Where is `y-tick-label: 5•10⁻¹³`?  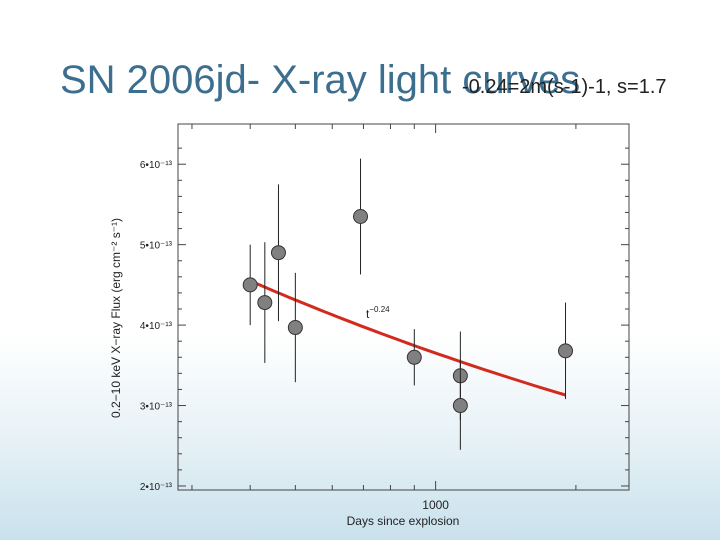 y-tick-label: 5•10⁻¹³ is located at coordinates (156, 246).